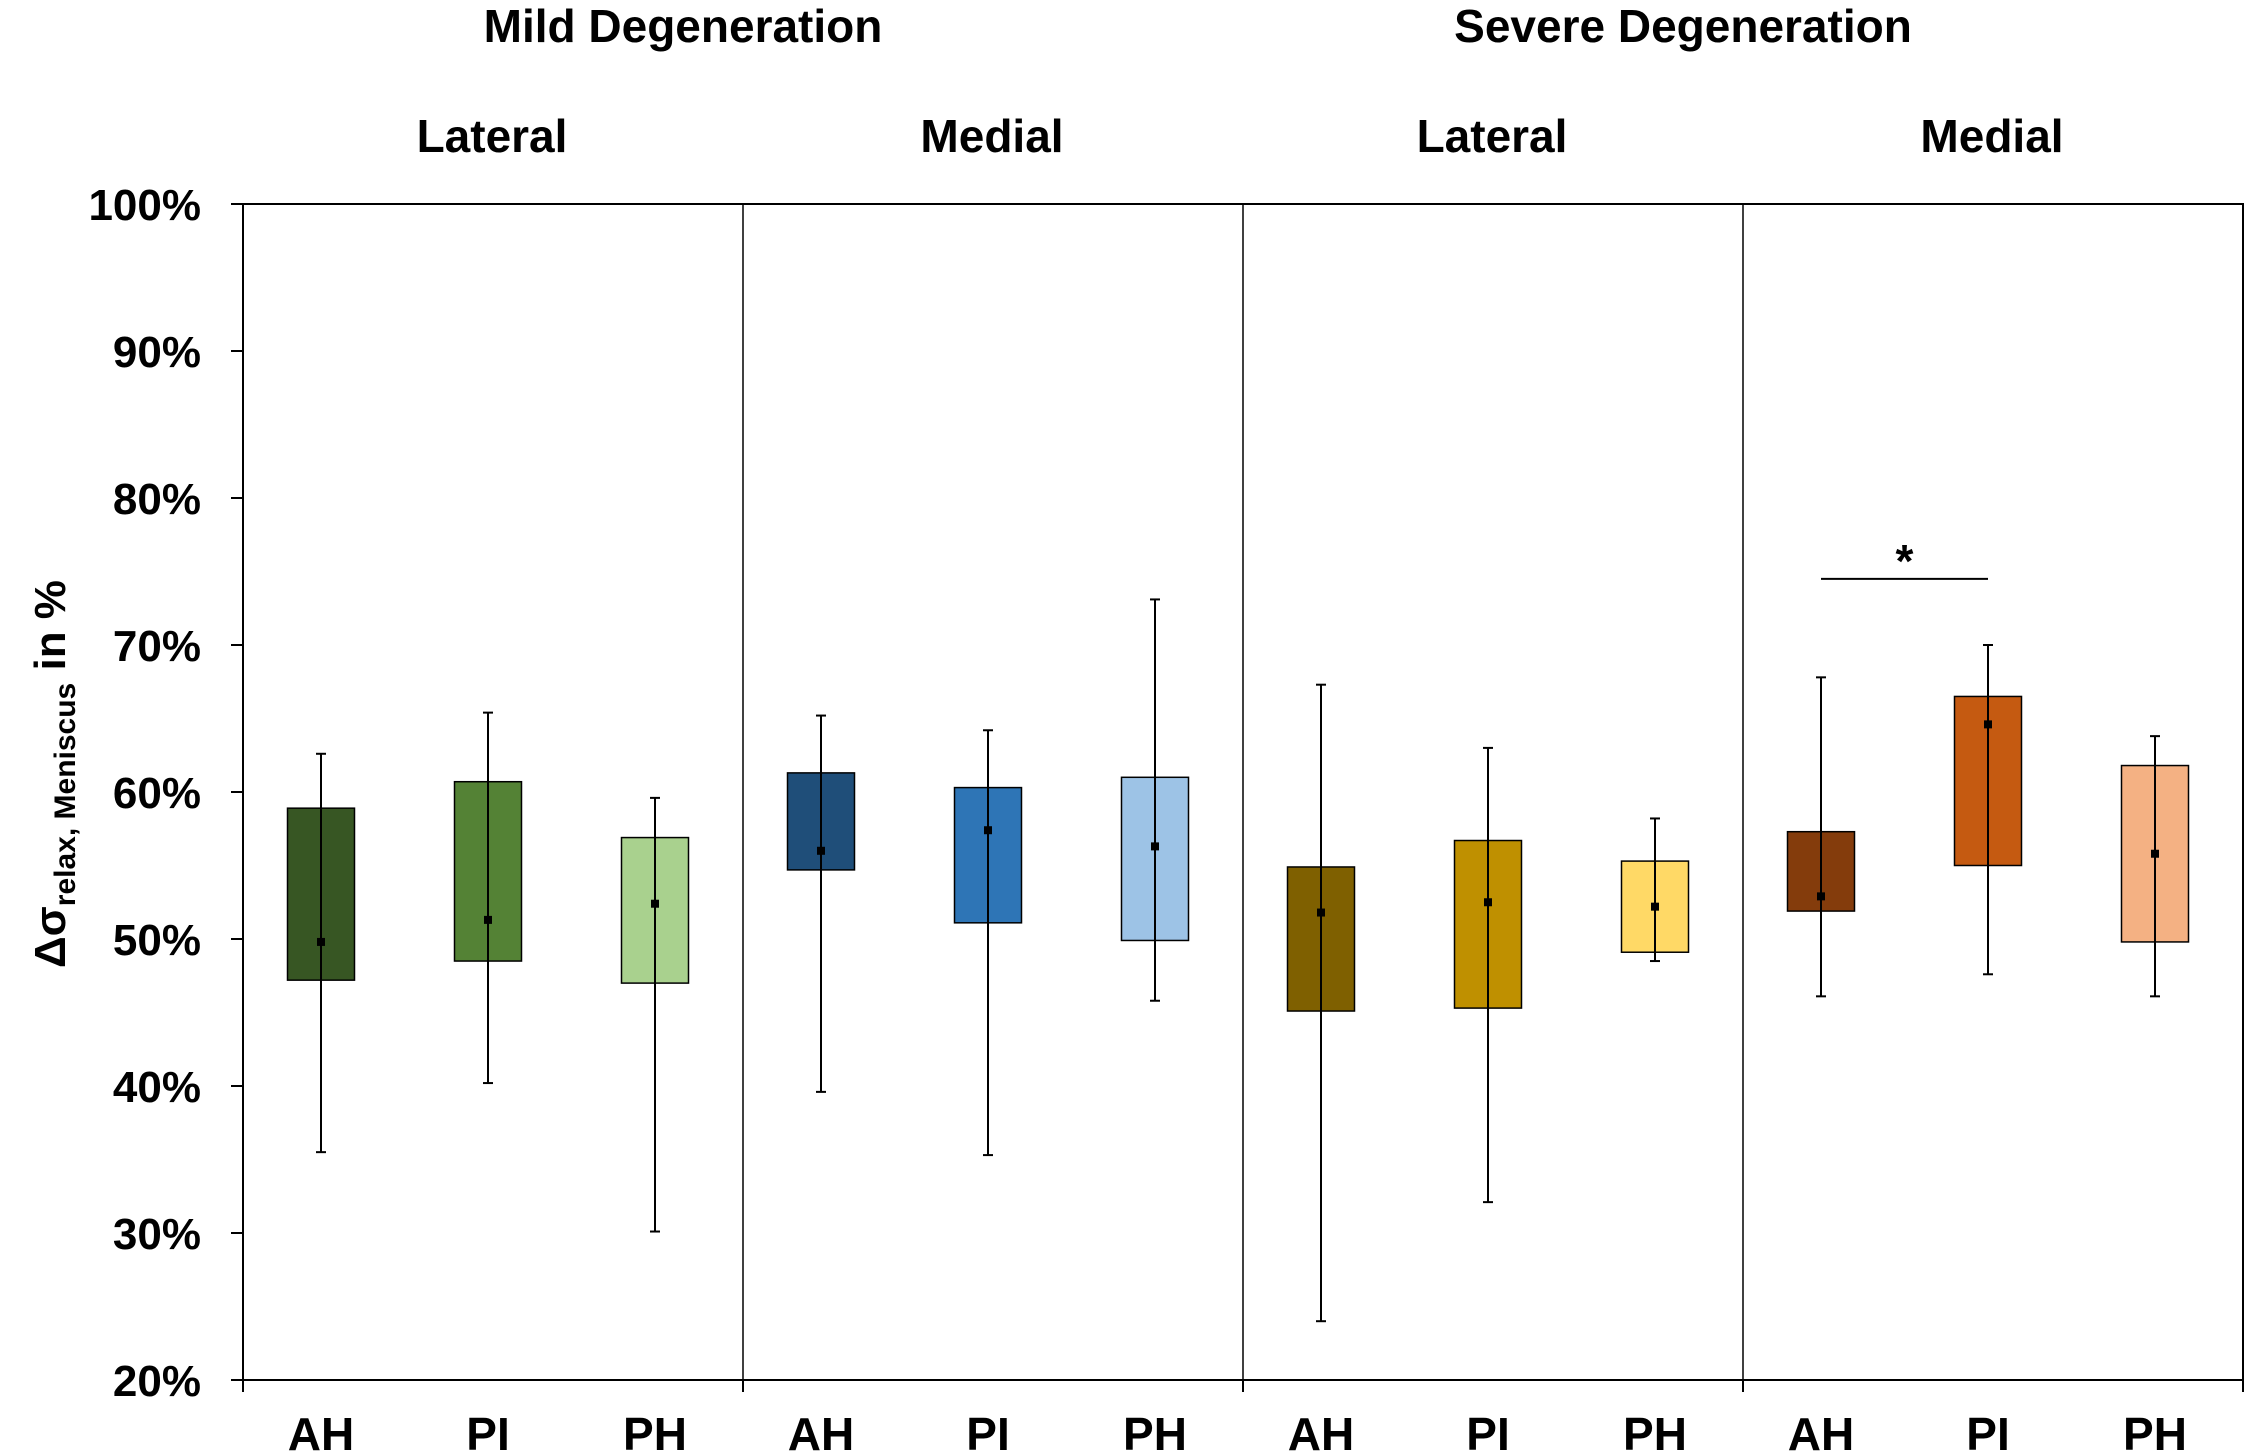 The height and width of the screenshot is (1456, 2250). I want to click on y-tick-label: 80%, so click(157, 499).